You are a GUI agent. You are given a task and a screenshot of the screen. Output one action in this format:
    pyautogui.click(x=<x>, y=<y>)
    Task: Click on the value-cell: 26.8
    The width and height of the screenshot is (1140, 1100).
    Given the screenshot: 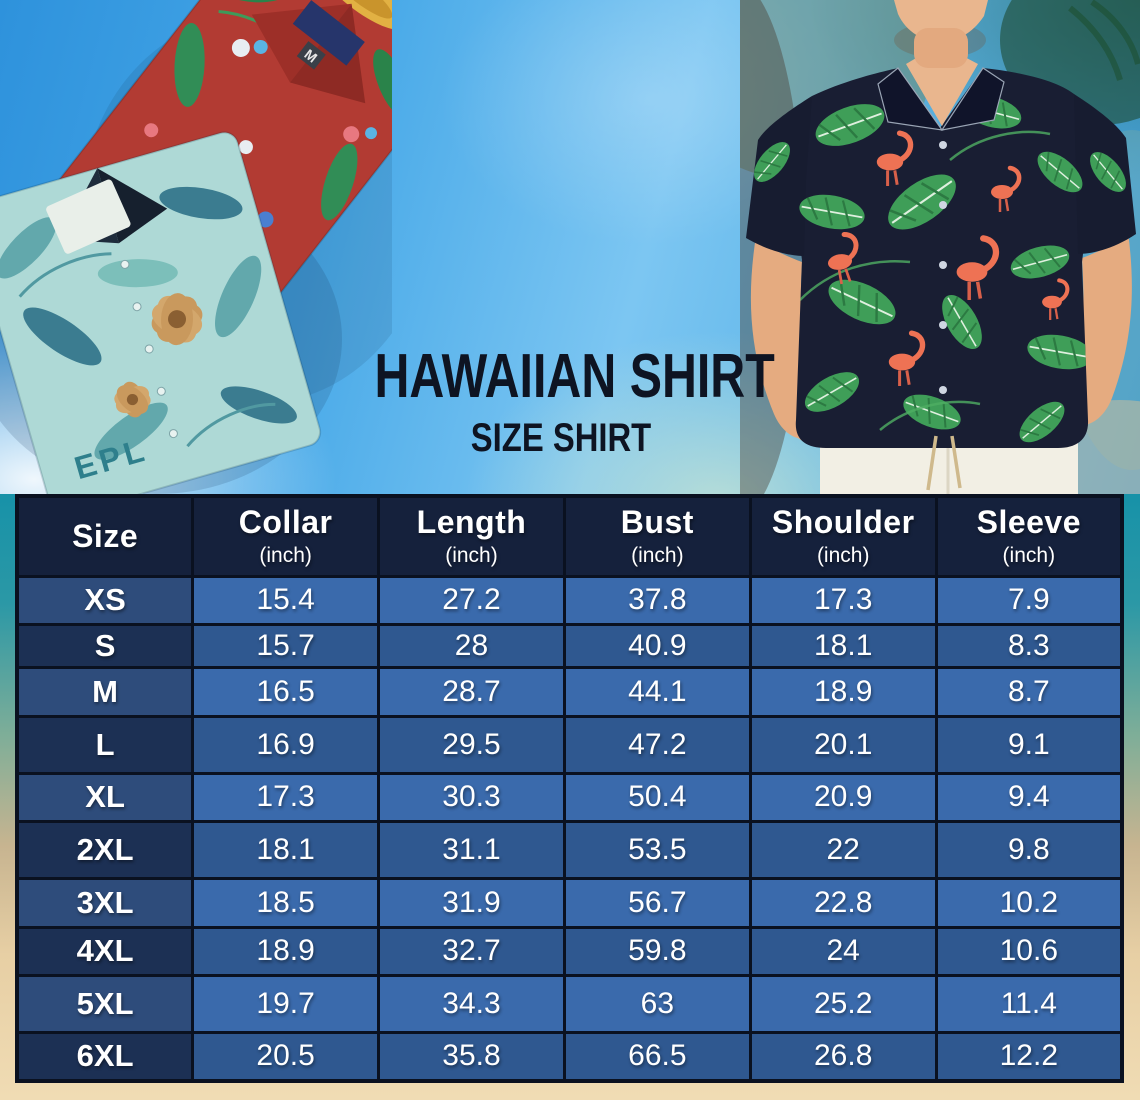 What is the action you would take?
    pyautogui.click(x=843, y=1056)
    